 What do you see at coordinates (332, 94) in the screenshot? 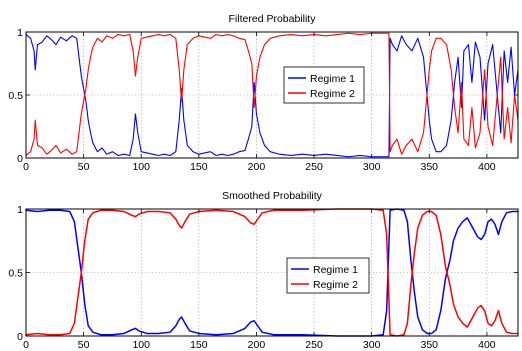
I see `chart-0-legend-label-2: Regime 2` at bounding box center [332, 94].